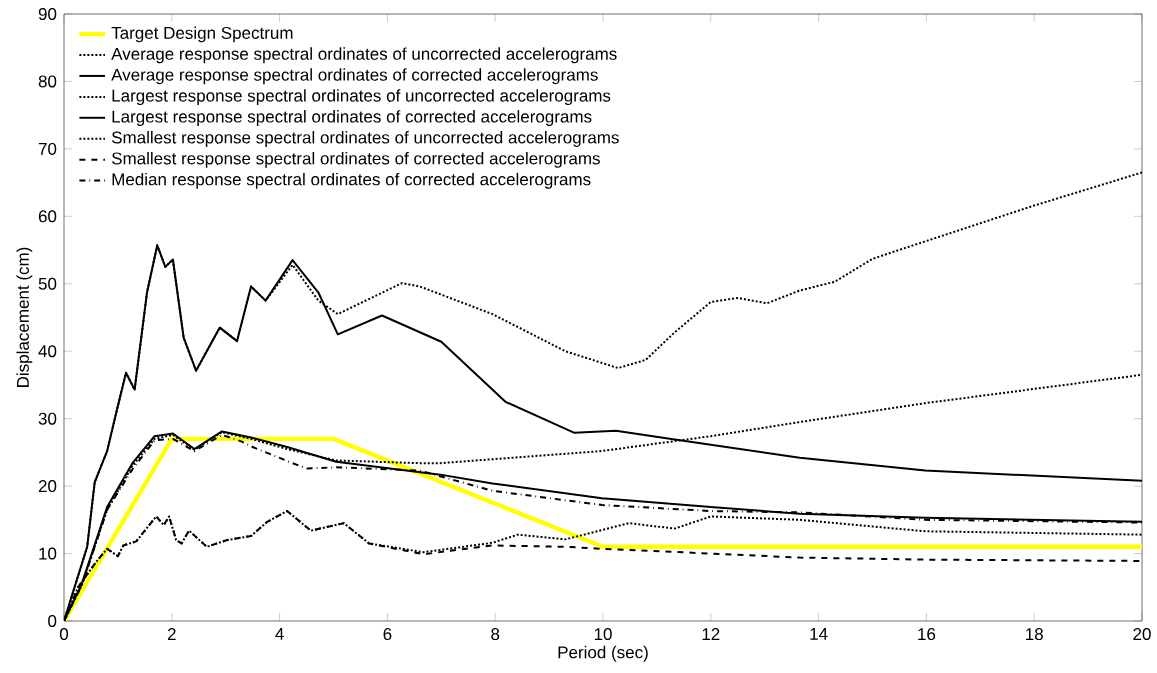 The image size is (1157, 673). I want to click on x-tick-label: 8, so click(495, 634).